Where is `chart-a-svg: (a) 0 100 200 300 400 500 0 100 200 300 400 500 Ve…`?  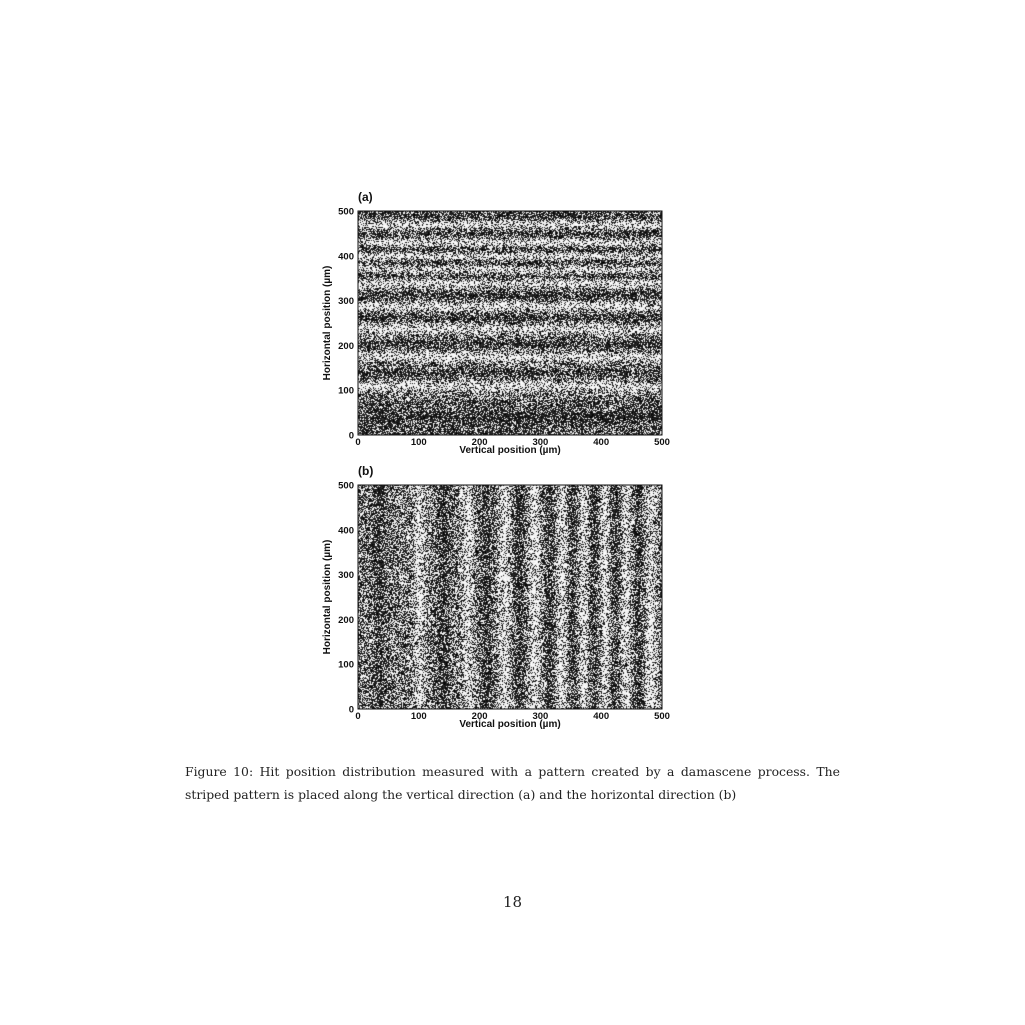
chart-a-svg: (a) 0 100 200 300 400 500 0 100 200 300 400 500 Ve… is located at coordinates (496, 322).